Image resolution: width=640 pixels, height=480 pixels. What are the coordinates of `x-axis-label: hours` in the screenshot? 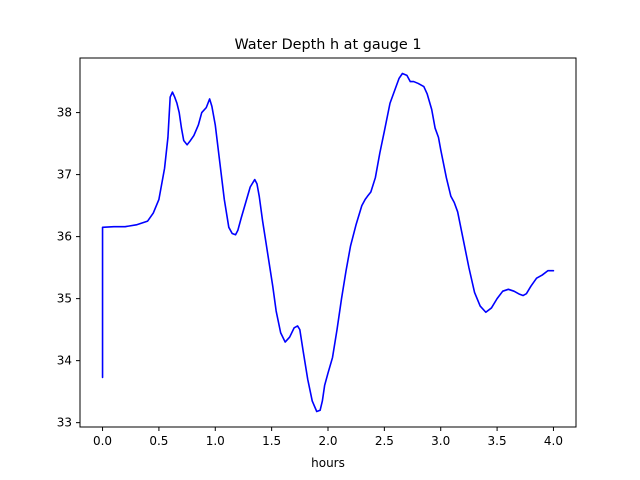 It's located at (328, 463).